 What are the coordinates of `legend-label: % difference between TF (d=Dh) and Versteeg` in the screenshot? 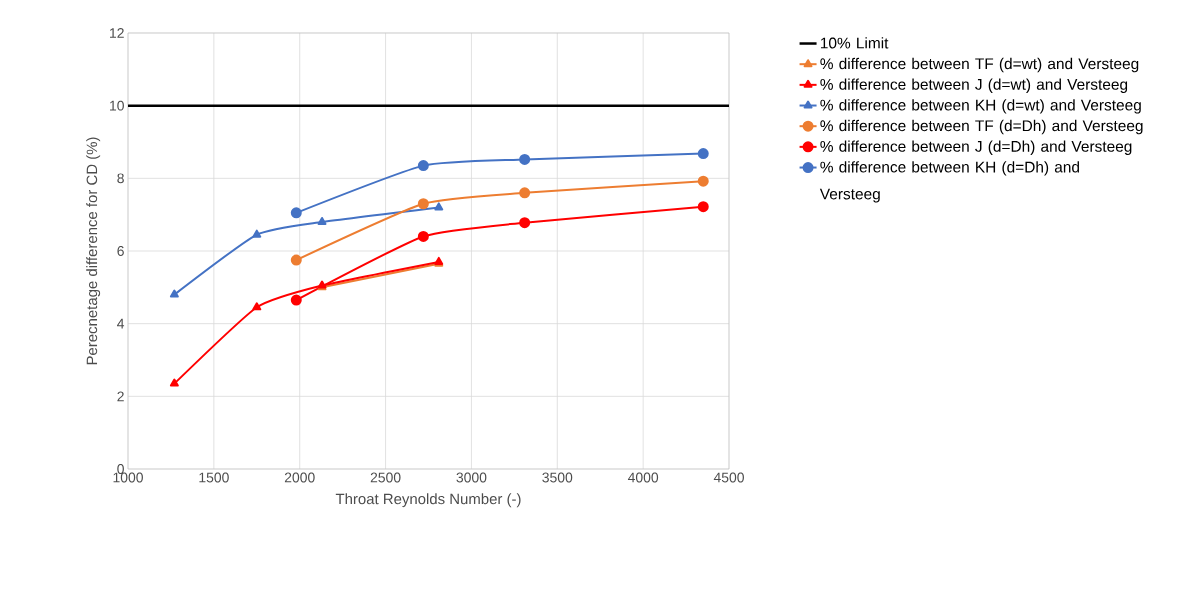 It's located at (981, 127).